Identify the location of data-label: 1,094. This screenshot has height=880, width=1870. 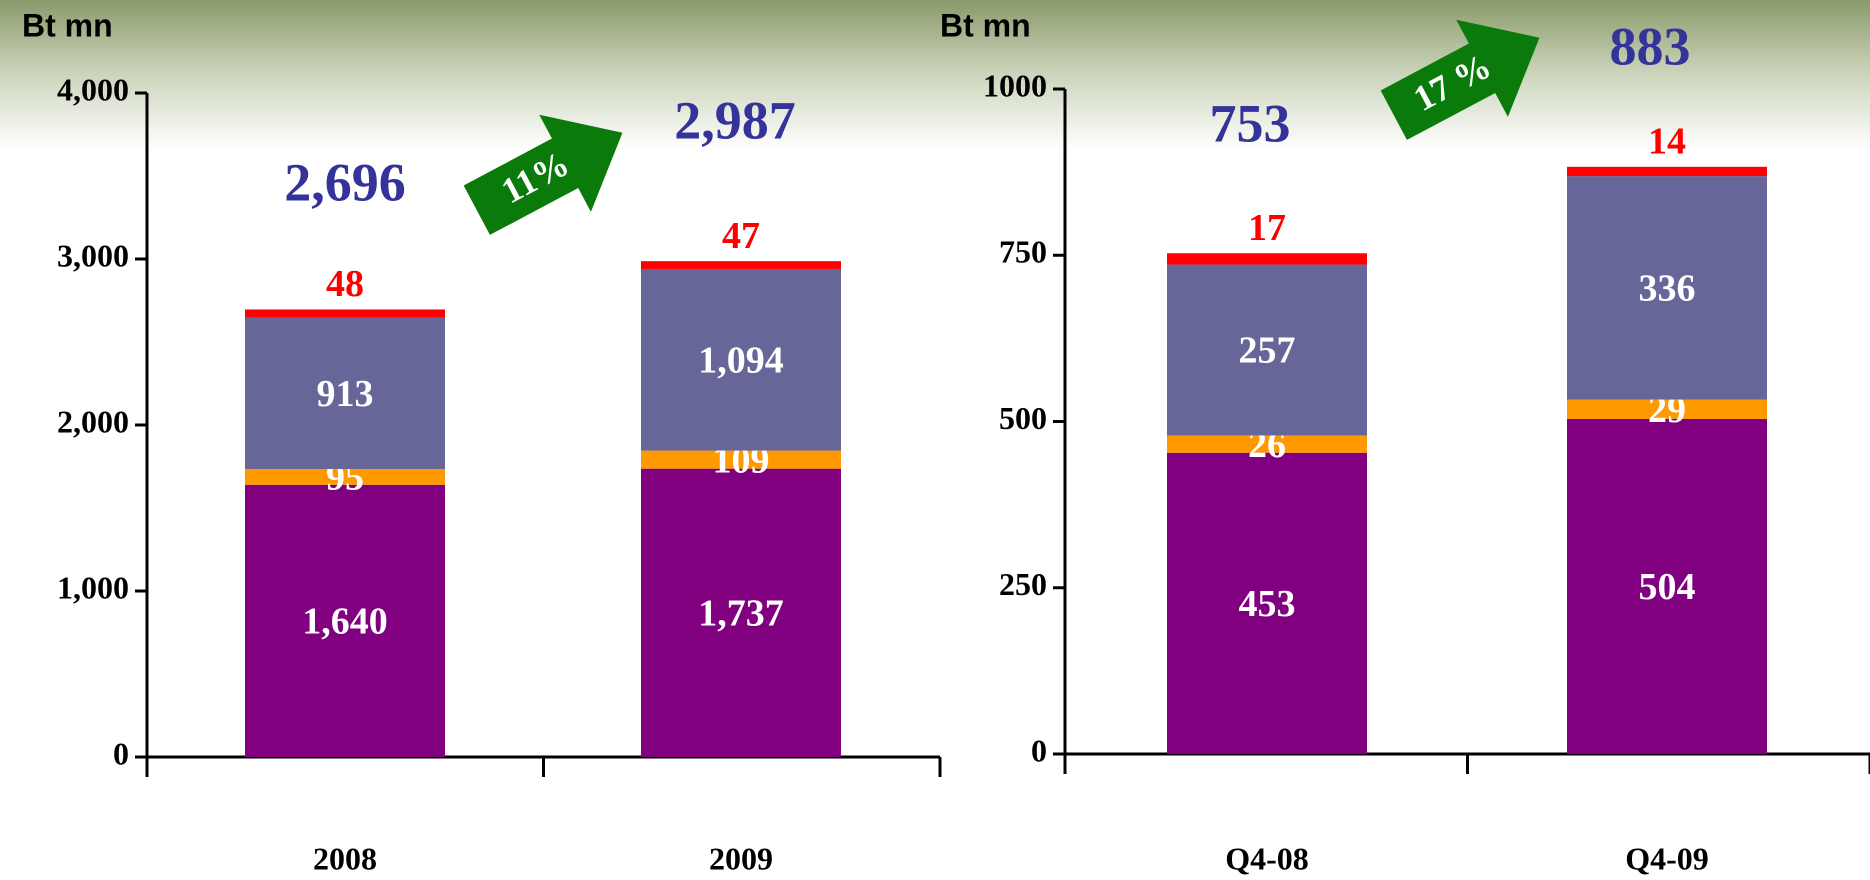
(741, 360).